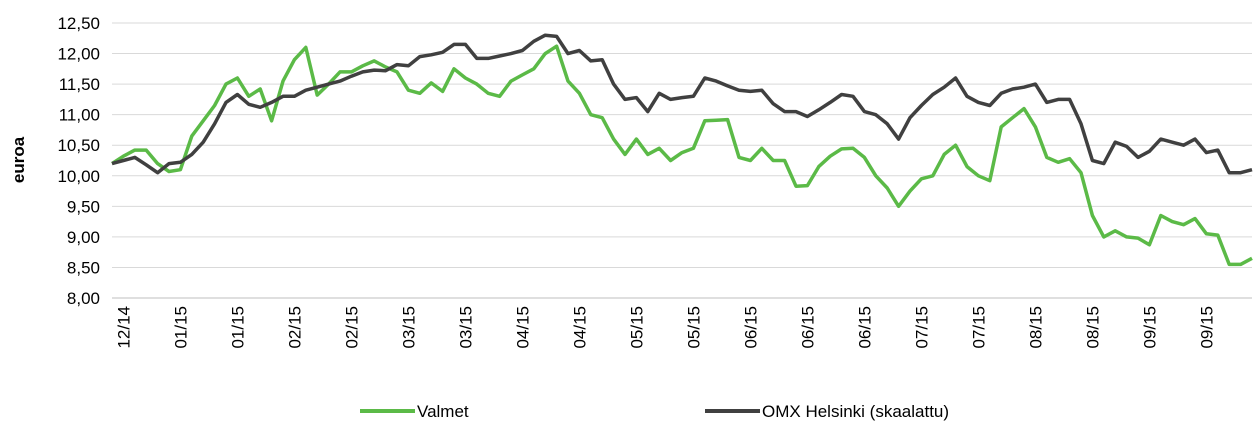 This screenshot has width=1254, height=426. What do you see at coordinates (79, 115) in the screenshot?
I see `y-tick-label: 11,00` at bounding box center [79, 115].